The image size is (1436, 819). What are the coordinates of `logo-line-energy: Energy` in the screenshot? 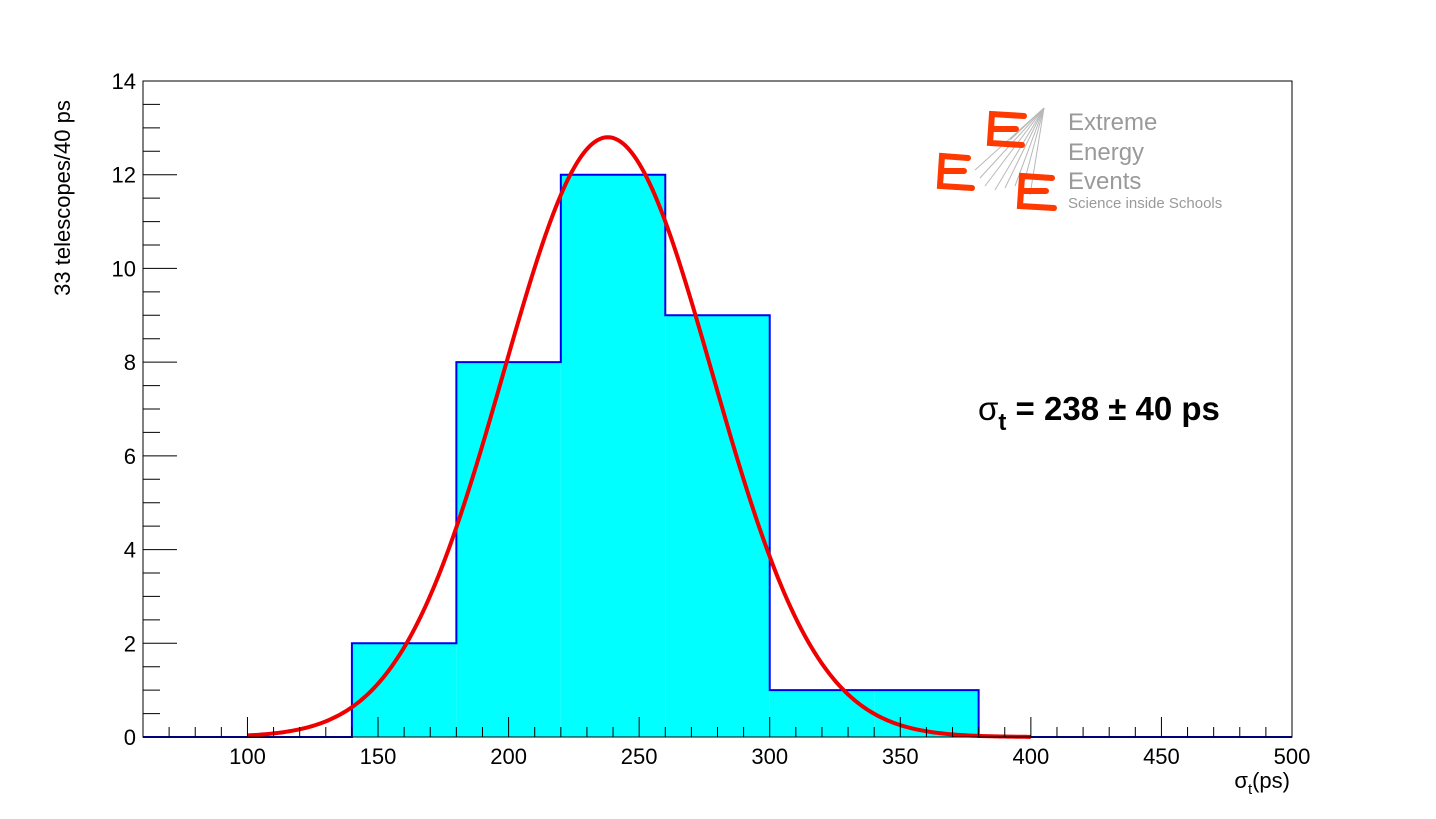 It's located at (1106, 152).